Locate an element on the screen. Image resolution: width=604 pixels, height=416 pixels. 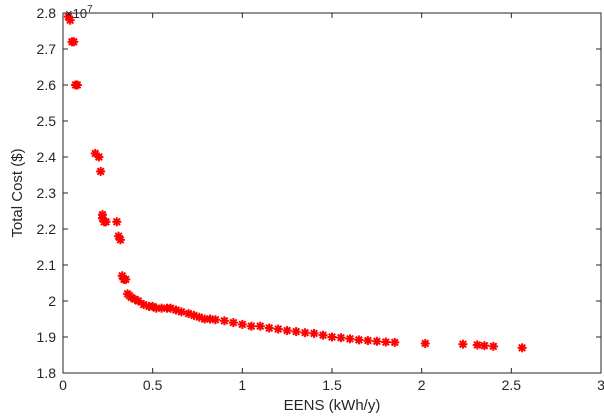
y-tick-label: 2.4 is located at coordinates (47, 157).